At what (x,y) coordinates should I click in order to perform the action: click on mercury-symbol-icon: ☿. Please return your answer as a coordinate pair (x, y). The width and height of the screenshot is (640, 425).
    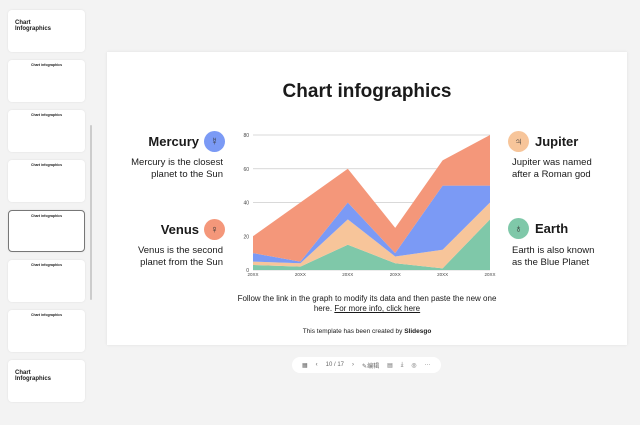
    Looking at the image, I should click on (214, 141).